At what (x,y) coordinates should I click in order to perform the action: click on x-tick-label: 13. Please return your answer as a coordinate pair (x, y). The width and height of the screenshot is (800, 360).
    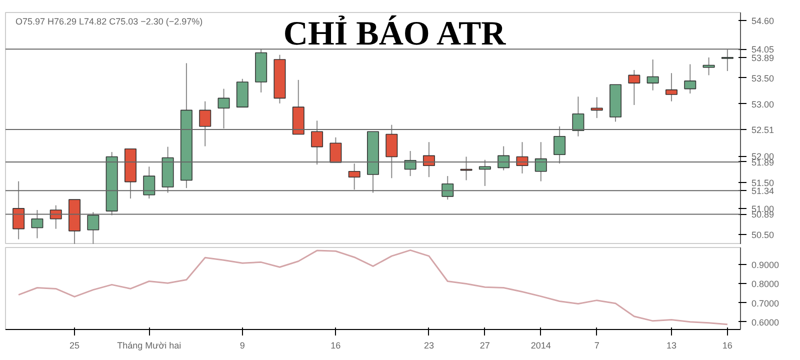
    Looking at the image, I should click on (671, 345).